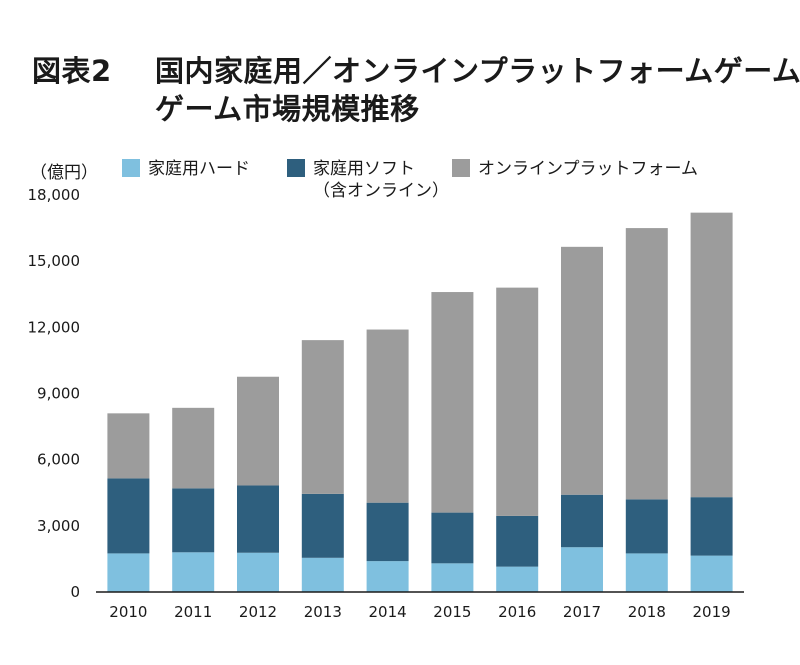 This screenshot has height=665, width=800. Describe the element at coordinates (58, 394) in the screenshot. I see `y-tick-label: 9,000` at that location.